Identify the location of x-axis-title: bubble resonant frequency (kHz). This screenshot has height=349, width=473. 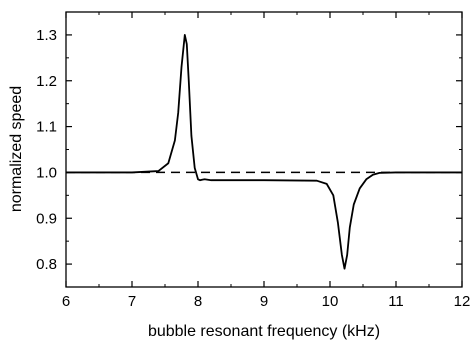
(264, 331).